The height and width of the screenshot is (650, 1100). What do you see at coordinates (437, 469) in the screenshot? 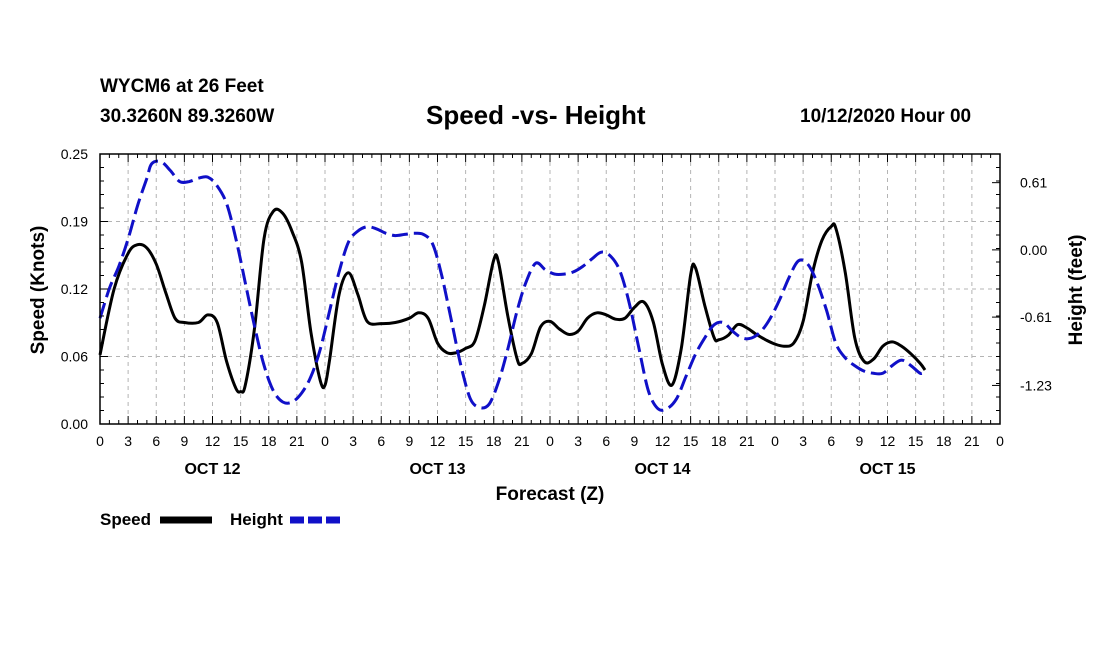
I see `date-label: OCT 13` at bounding box center [437, 469].